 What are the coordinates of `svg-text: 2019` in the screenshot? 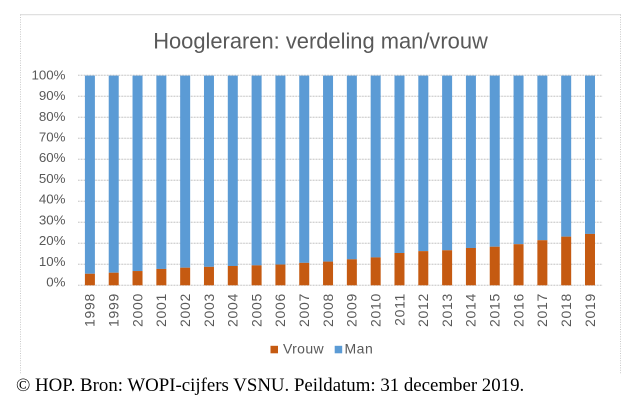 It's located at (590, 310).